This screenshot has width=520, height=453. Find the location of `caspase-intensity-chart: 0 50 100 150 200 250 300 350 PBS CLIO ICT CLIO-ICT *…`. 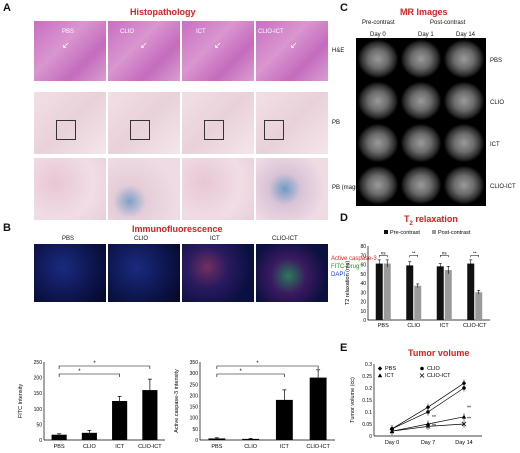

caspase-intensity-chart: 0 50 100 150 200 250 300 350 PBS CLIO ICT CLIO-ICT *… is located at coordinates (254, 405).